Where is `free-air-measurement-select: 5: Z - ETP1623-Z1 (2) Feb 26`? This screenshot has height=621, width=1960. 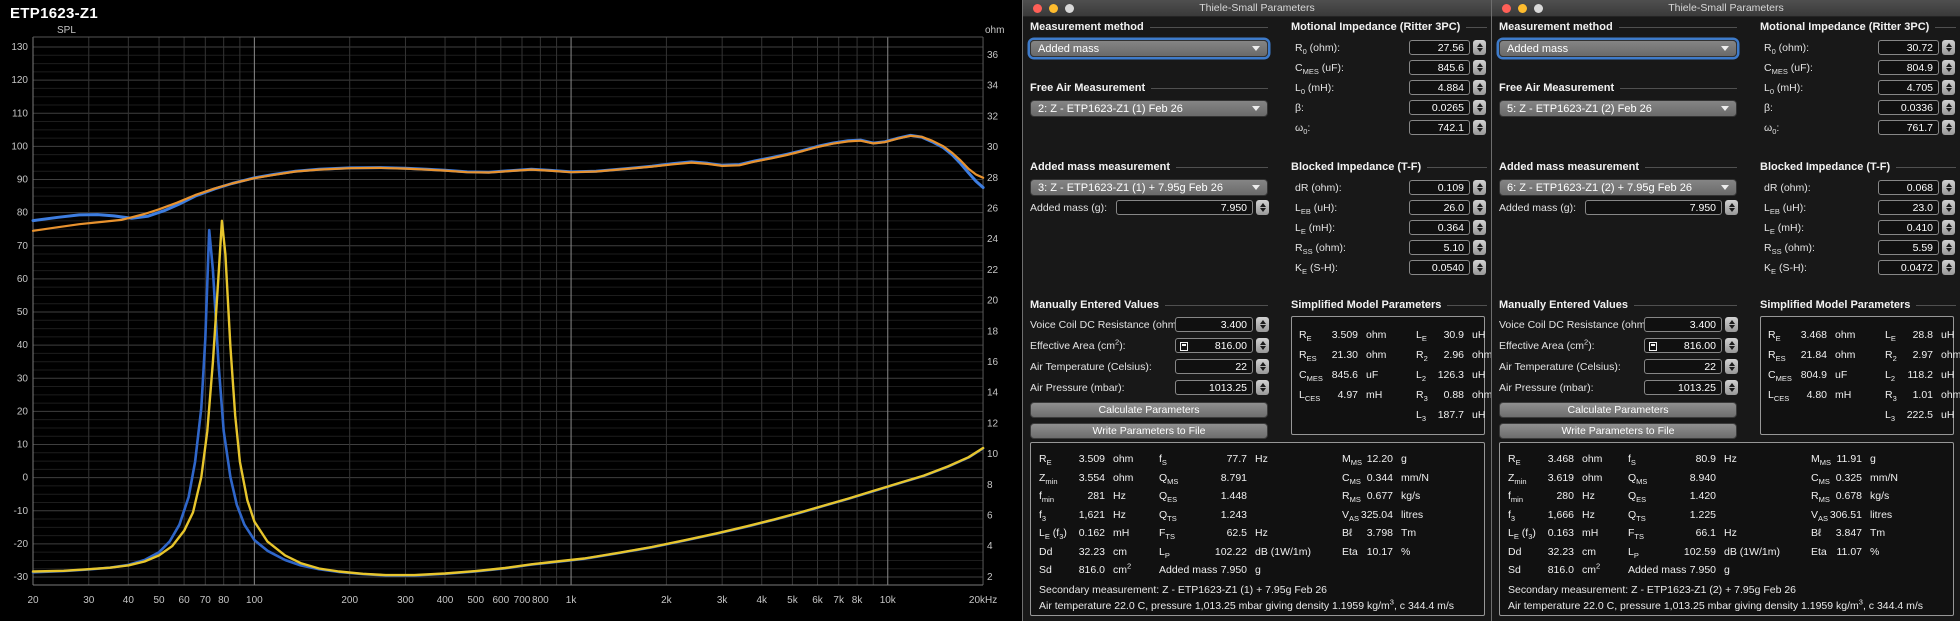
free-air-measurement-select: 5: Z - ETP1623-Z1 (2) Feb 26 is located at coordinates (1618, 108).